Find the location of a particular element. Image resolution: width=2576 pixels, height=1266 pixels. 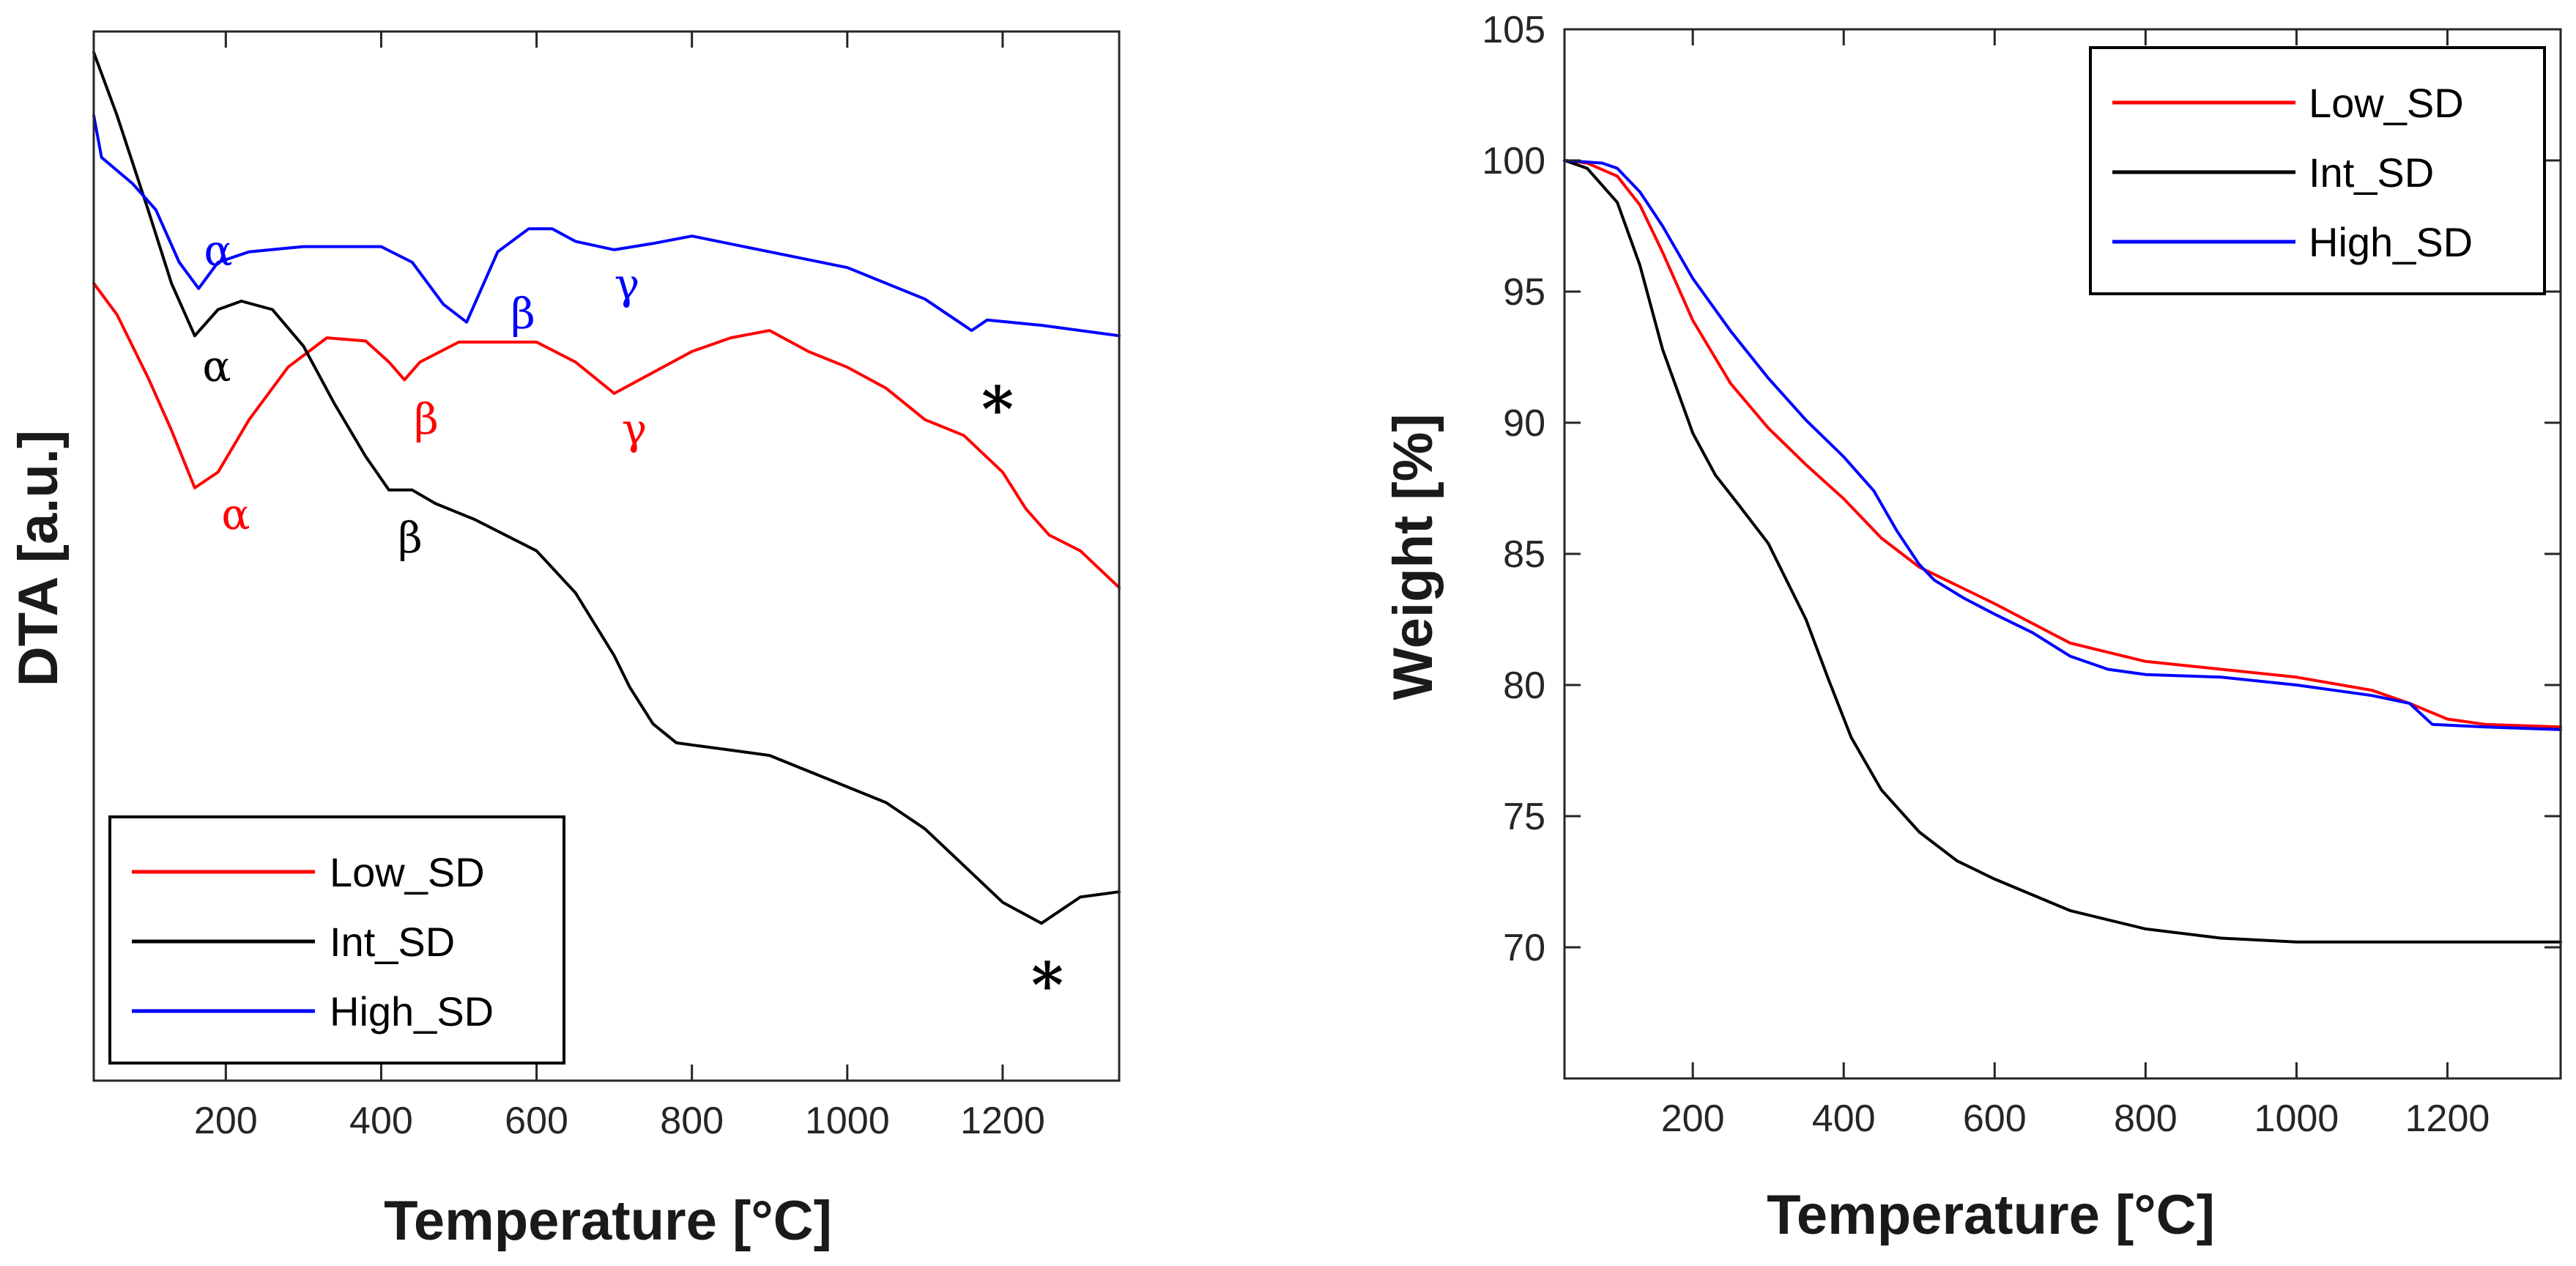

dta-annotation-low-alpha: α is located at coordinates (235, 514).